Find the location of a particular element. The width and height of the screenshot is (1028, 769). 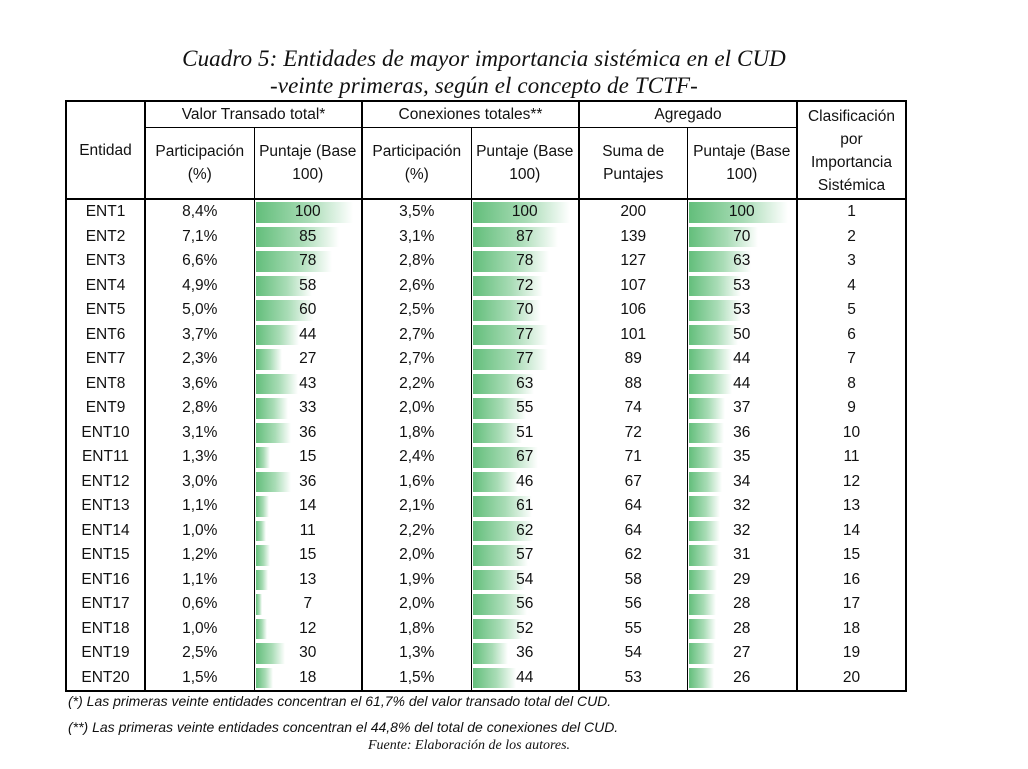

cell-value: 20 is located at coordinates (851, 677).